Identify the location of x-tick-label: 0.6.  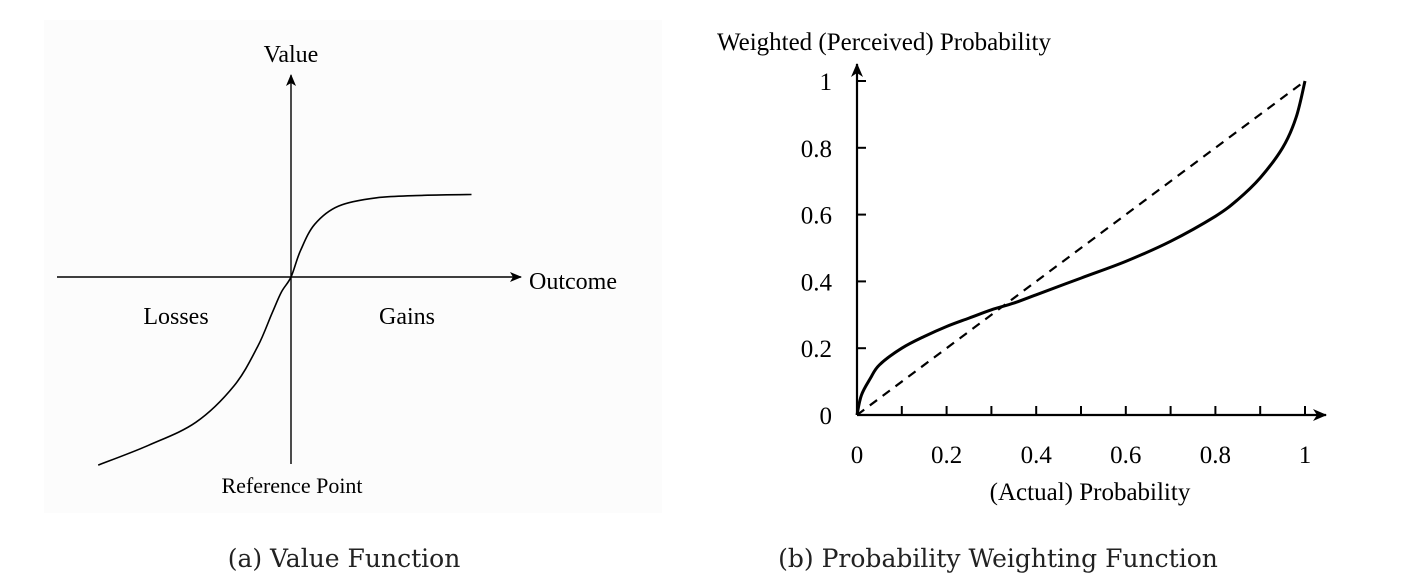
(1125, 455).